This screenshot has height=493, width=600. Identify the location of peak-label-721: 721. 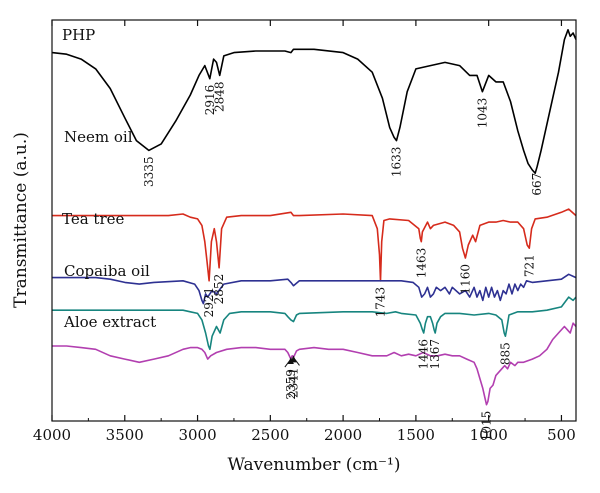
(529, 265).